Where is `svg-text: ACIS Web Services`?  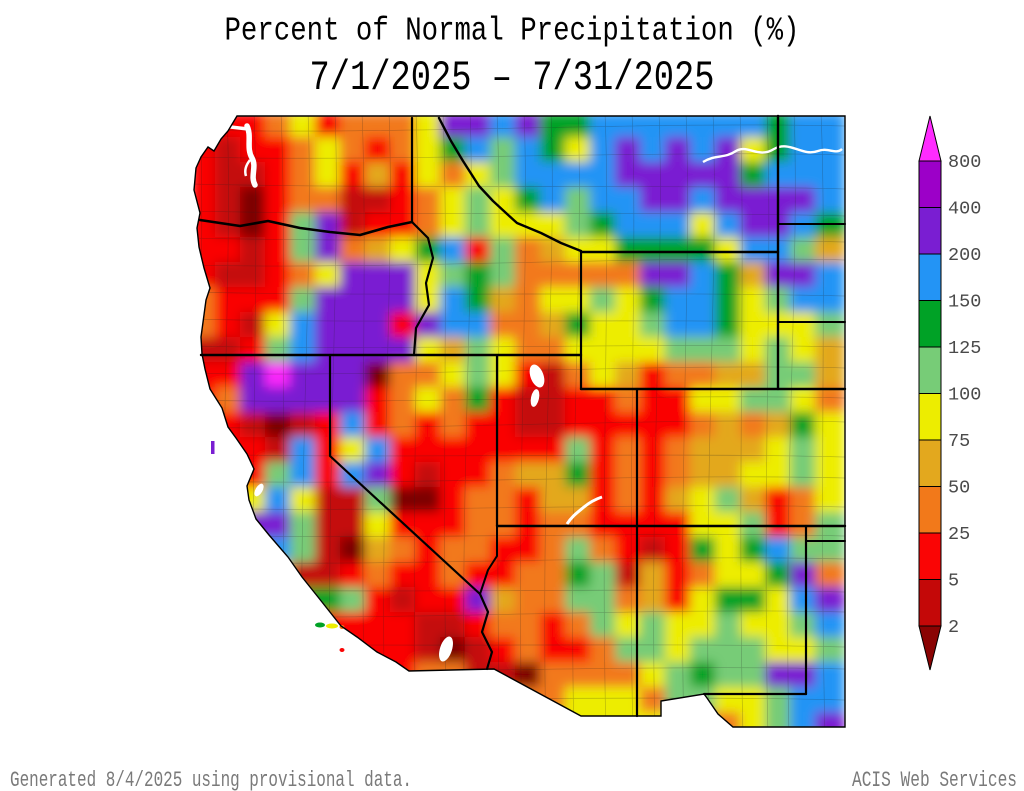
svg-text: ACIS Web Services is located at coordinates (934, 779).